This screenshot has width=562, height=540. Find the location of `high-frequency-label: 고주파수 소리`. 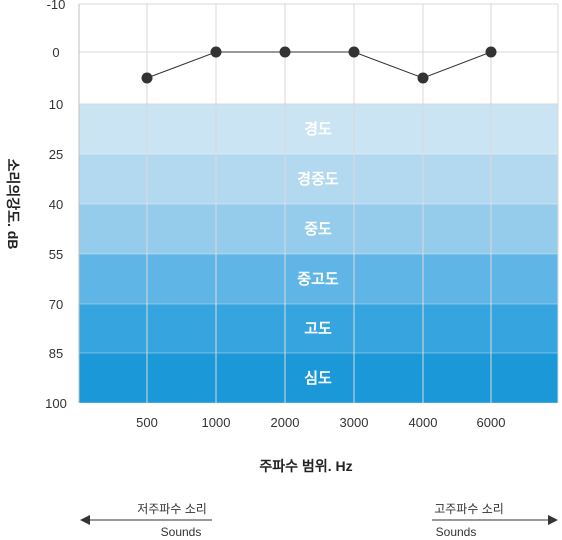

high-frequency-label: 고주파수 소리 is located at coordinates (469, 509).